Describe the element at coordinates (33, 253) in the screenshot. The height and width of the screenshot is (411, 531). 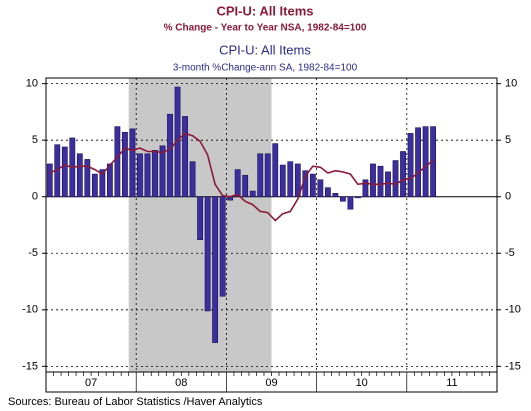
I see `y-tick-label: -5` at that location.